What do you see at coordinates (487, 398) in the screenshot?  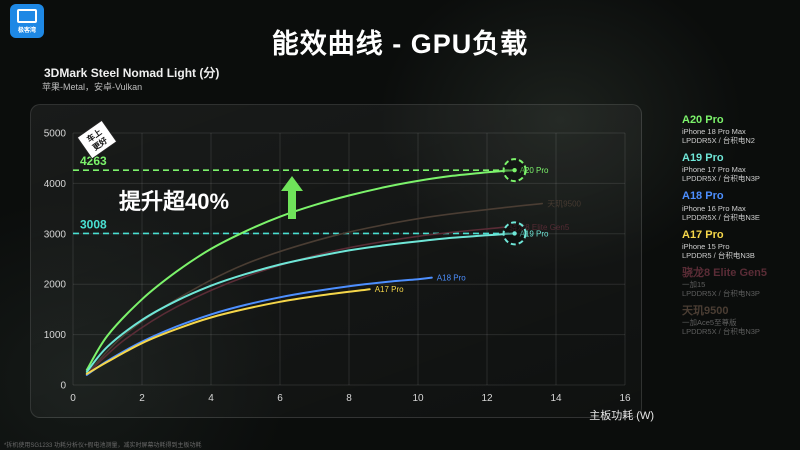 I see `x-tick-label: 12` at bounding box center [487, 398].